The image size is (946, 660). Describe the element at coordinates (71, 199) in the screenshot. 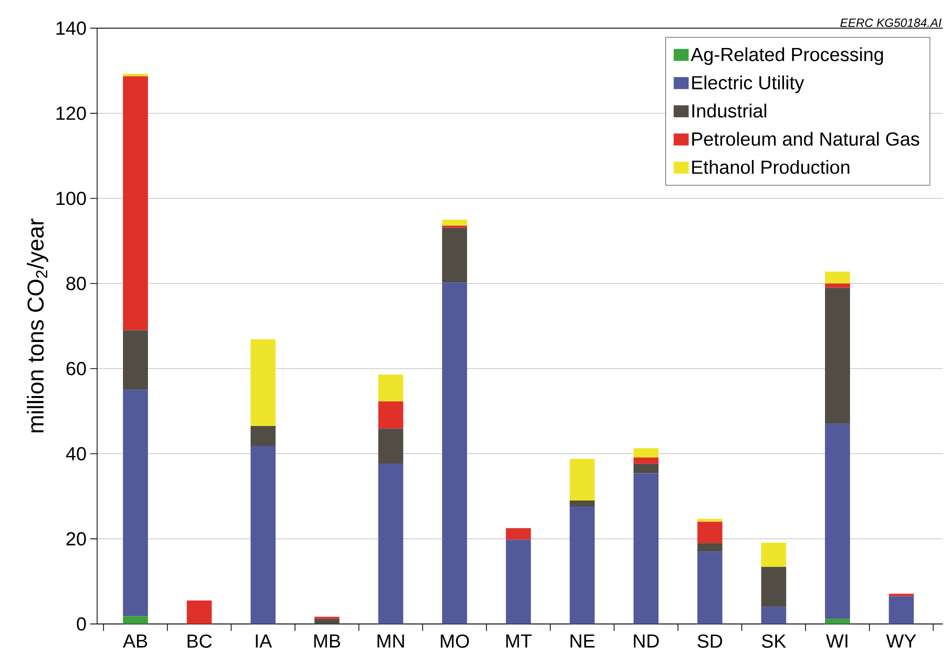

I see `y-tick-label: 100` at that location.